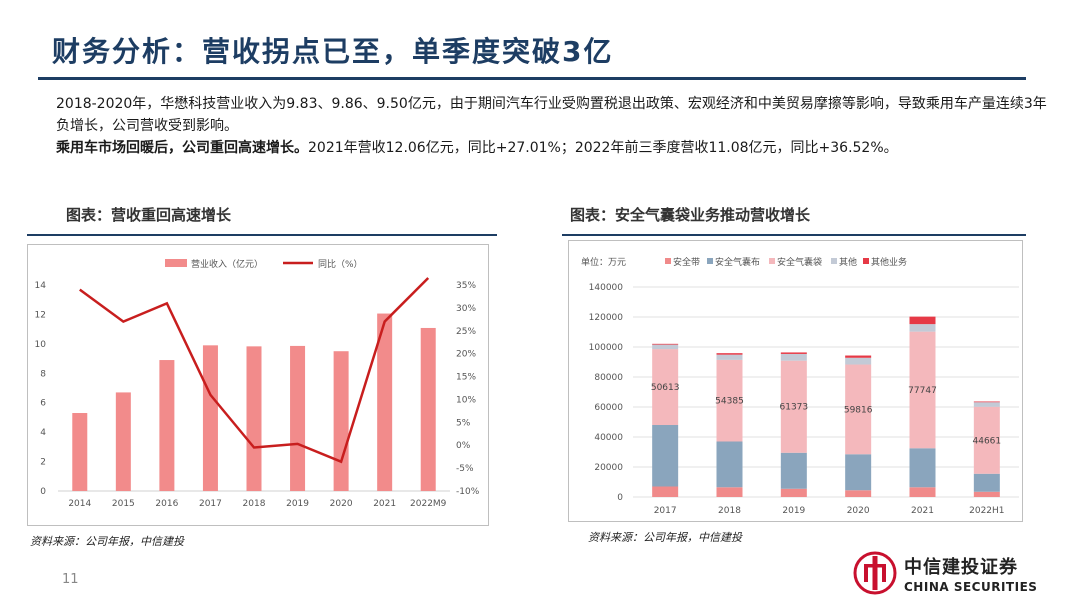 This screenshot has height=608, width=1080. I want to click on airbag-value-label: 54385, so click(729, 402).